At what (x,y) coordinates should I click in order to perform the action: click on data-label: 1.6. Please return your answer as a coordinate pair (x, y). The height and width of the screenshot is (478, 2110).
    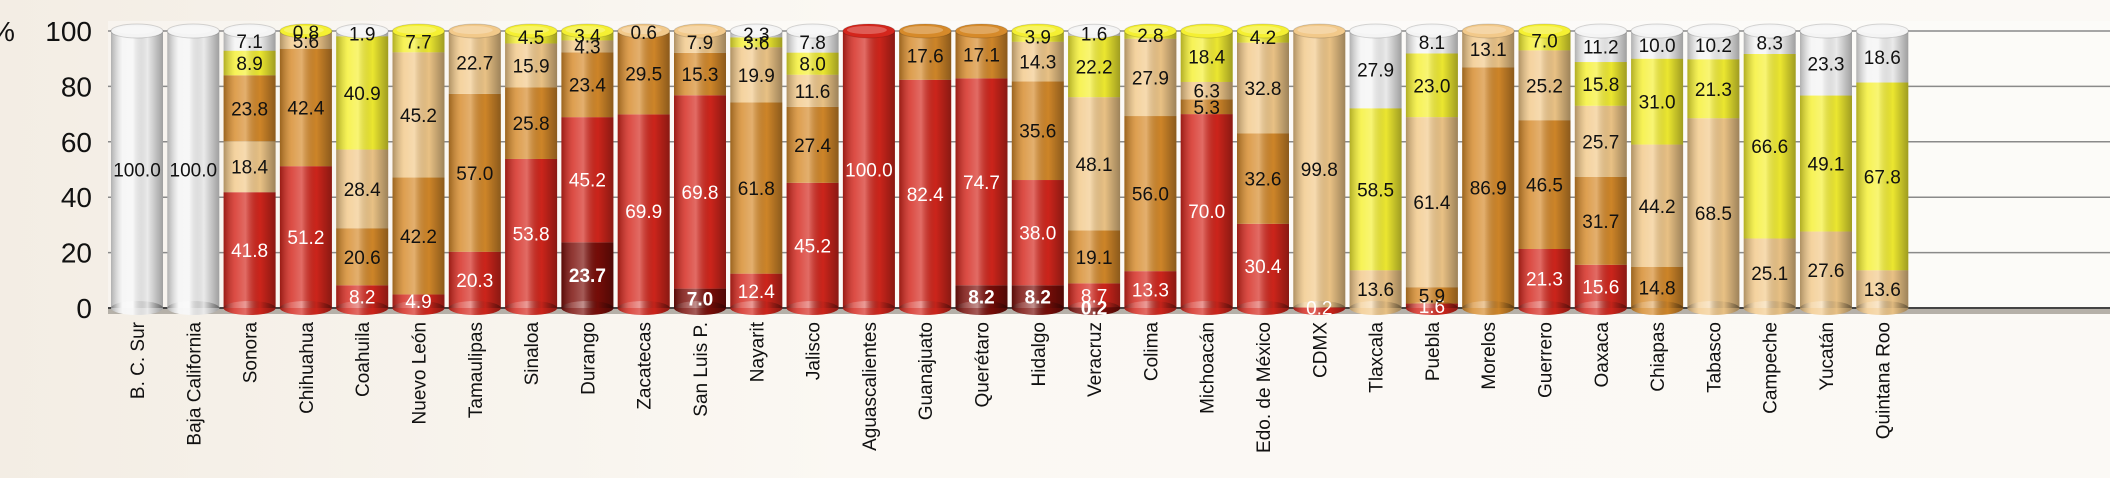
    Looking at the image, I should click on (1094, 34).